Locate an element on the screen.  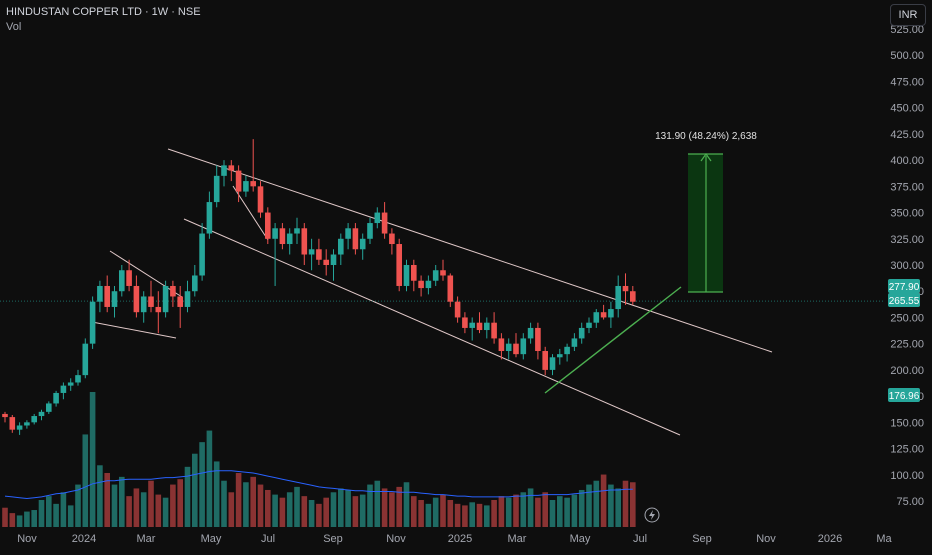
flag-upper-line is located at coordinates (146, 274).